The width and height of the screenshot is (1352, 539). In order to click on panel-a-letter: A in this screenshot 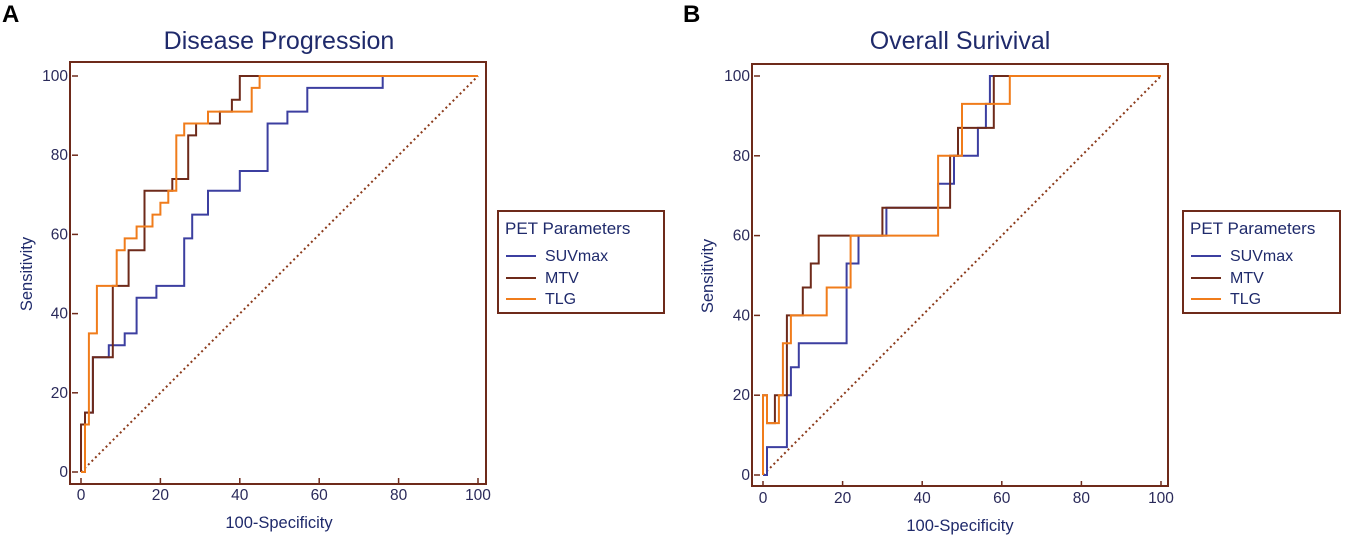, I will do `click(10, 14)`.